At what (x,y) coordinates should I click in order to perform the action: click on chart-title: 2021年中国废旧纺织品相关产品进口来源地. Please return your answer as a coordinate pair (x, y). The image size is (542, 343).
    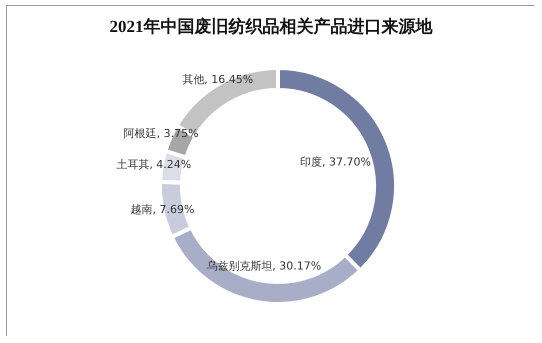
    Looking at the image, I should click on (272, 26).